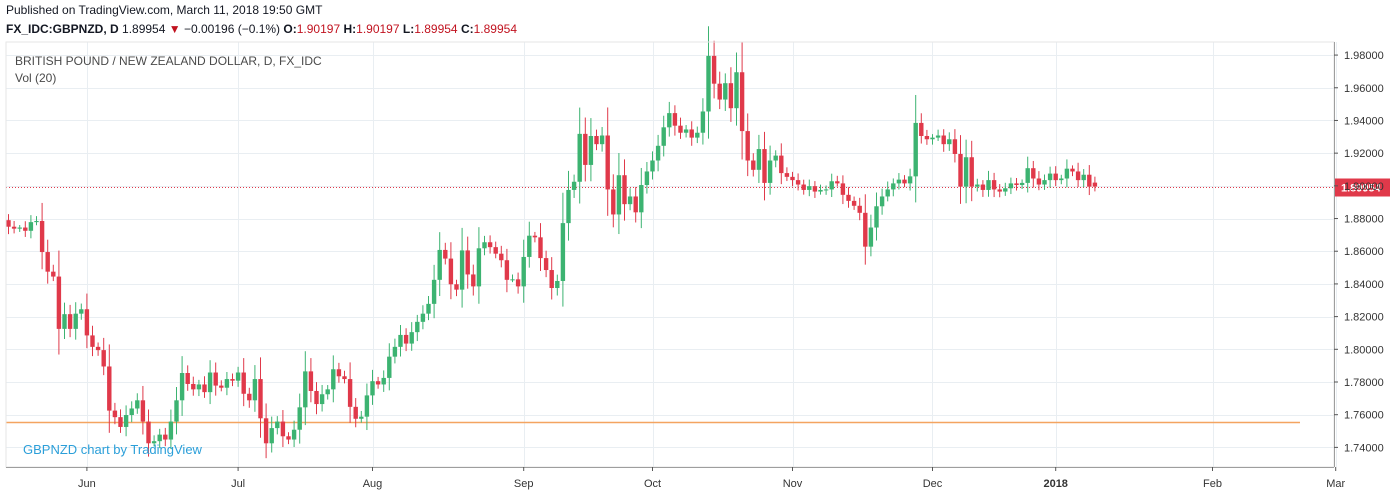  What do you see at coordinates (1055, 484) in the screenshot?
I see `x-tick-label: 2018` at bounding box center [1055, 484].